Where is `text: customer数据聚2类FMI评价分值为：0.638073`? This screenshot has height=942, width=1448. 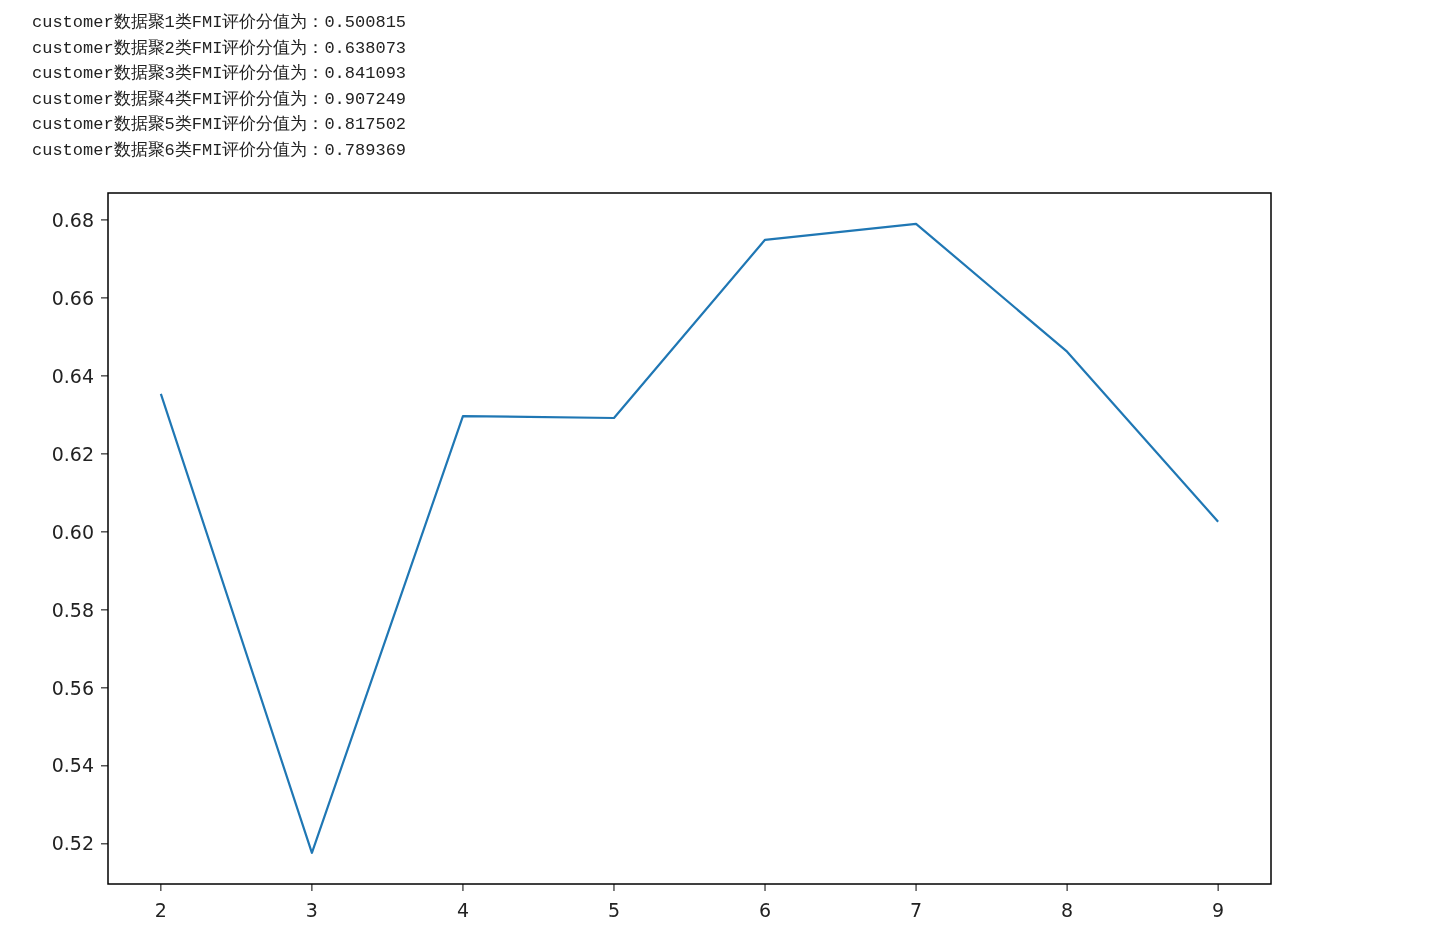
text: customer数据聚2类FMI评价分值为：0.638073 is located at coordinates (219, 48).